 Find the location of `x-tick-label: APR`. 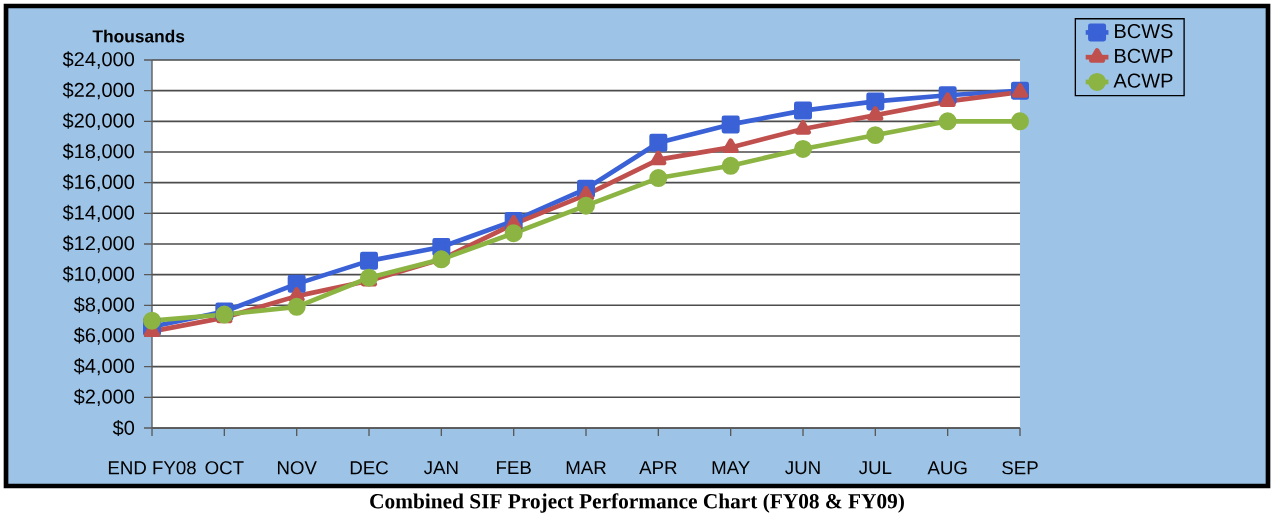

x-tick-label: APR is located at coordinates (658, 467).